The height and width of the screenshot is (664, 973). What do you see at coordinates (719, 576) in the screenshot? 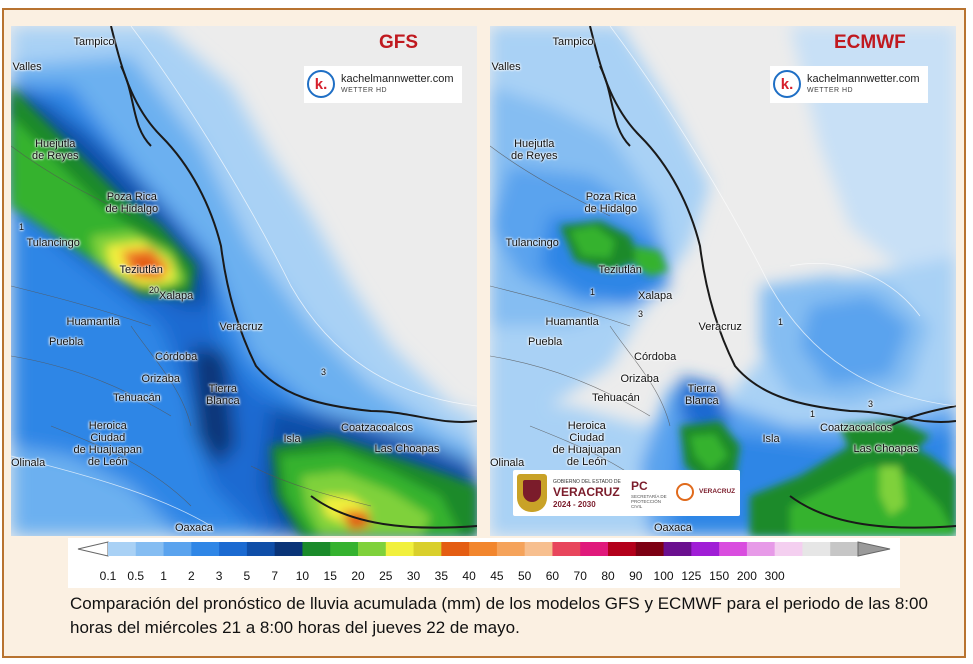
I see `legend-tick-label: 150` at bounding box center [719, 576].